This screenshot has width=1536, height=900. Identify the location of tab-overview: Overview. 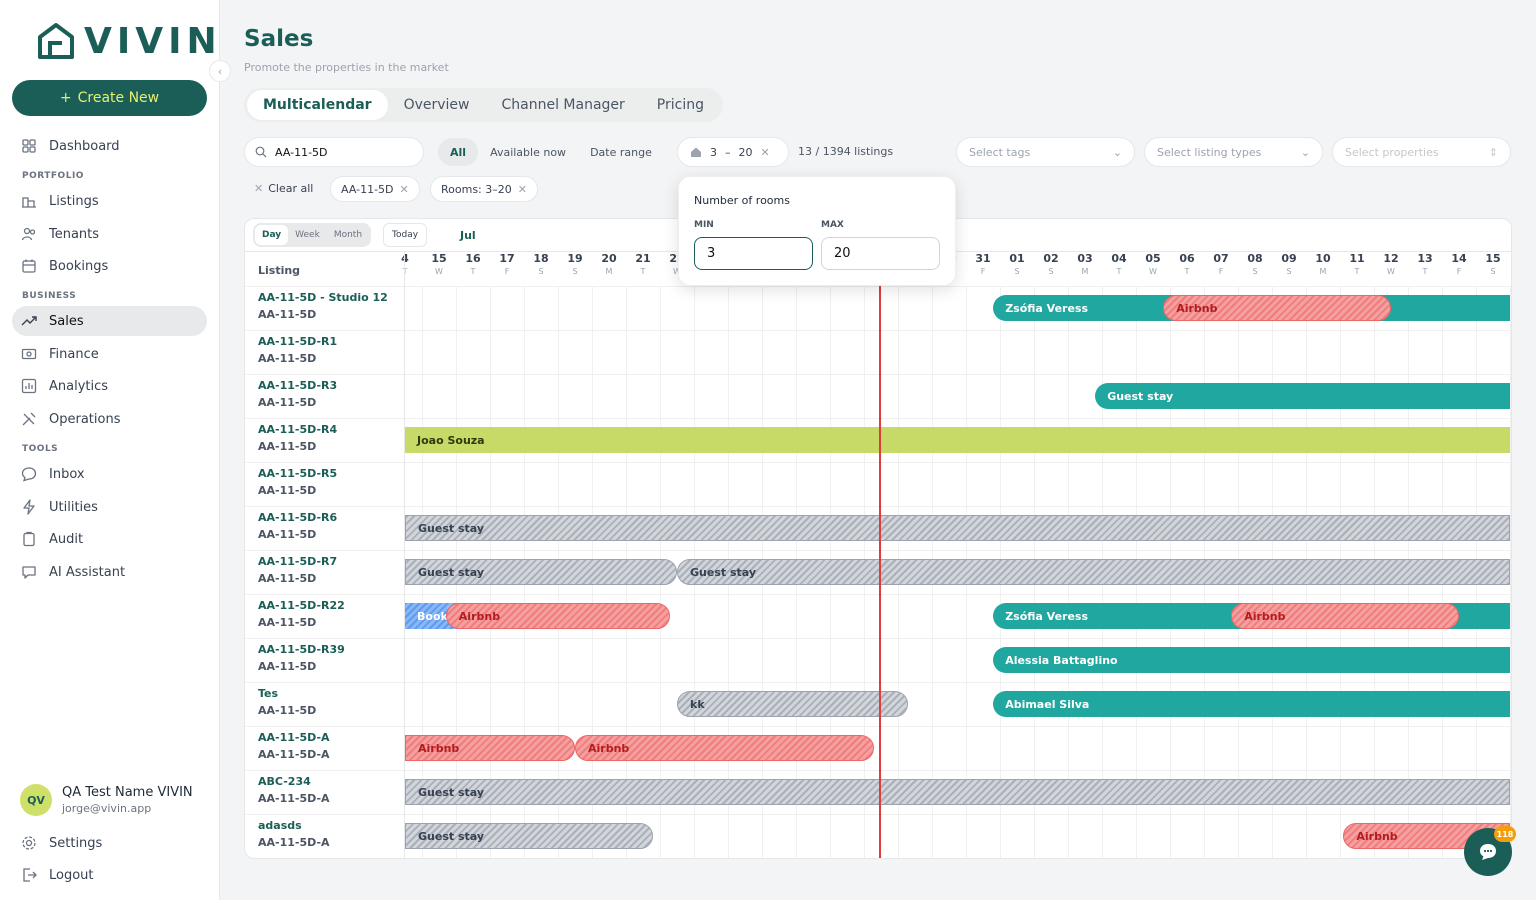
(436, 105).